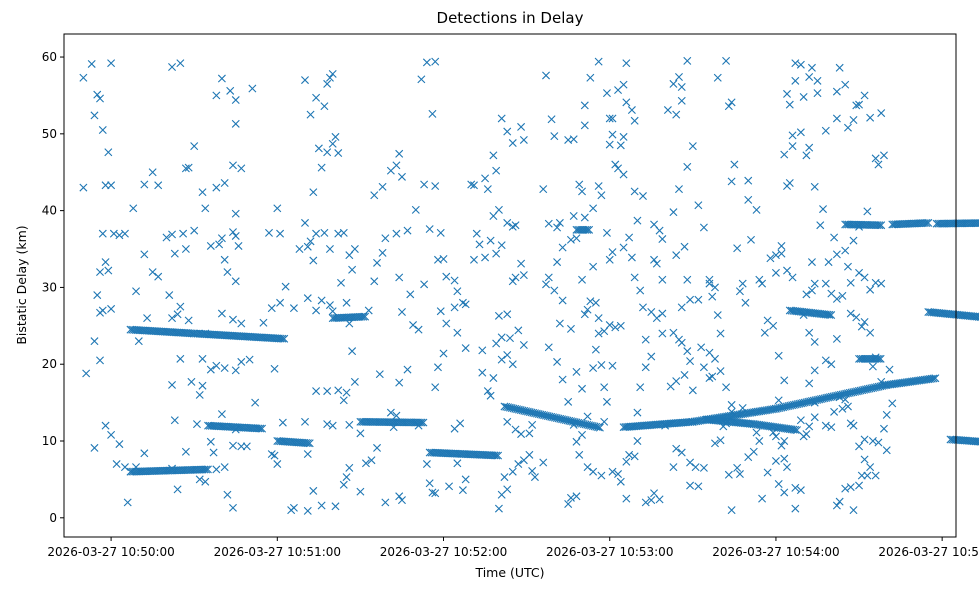 This screenshot has height=590, width=979. Describe the element at coordinates (277, 552) in the screenshot. I see `x-tick-label: 2026-03-27 10:51:00` at that location.